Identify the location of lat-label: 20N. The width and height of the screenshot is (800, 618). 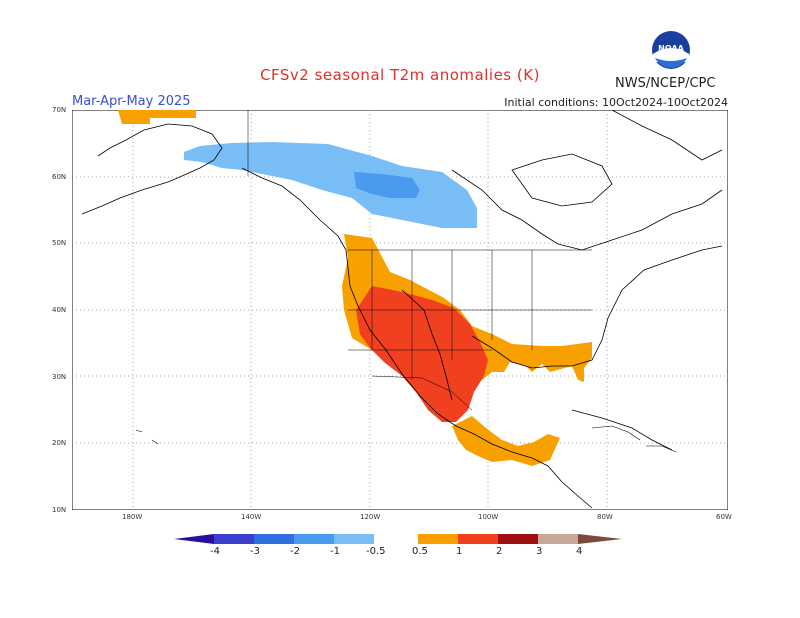
(59, 443).